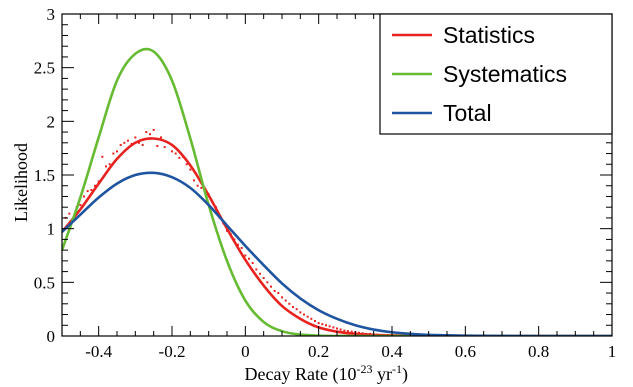  What do you see at coordinates (318, 351) in the screenshot?
I see `x-tick-label: 0.2` at bounding box center [318, 351].